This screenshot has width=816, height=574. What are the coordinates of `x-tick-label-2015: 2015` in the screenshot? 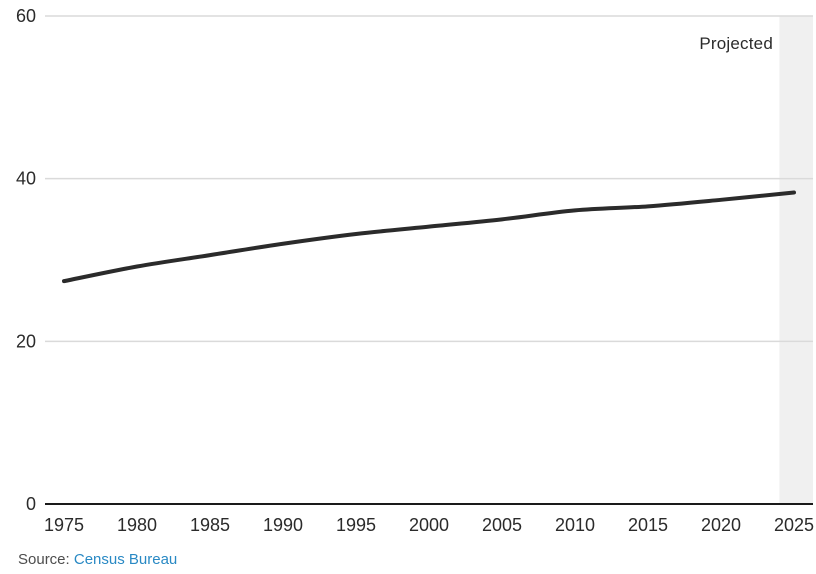 It's located at (648, 525).